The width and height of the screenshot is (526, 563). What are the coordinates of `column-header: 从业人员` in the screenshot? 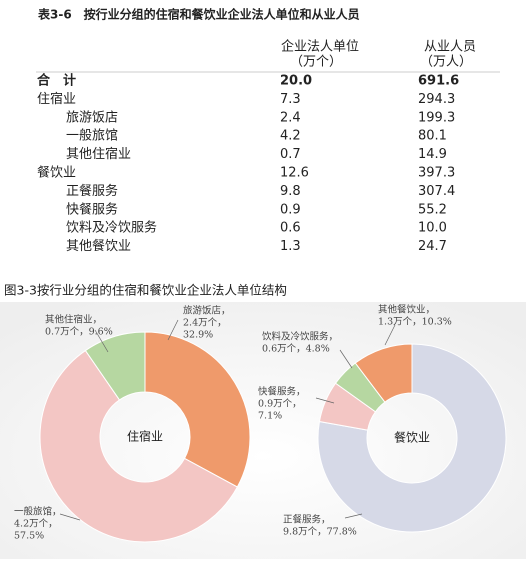 It's located at (450, 47).